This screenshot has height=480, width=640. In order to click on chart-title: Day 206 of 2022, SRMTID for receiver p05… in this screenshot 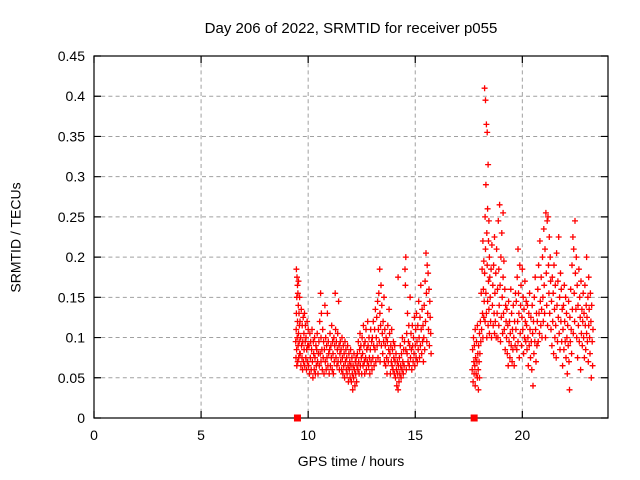, I will do `click(351, 28)`.